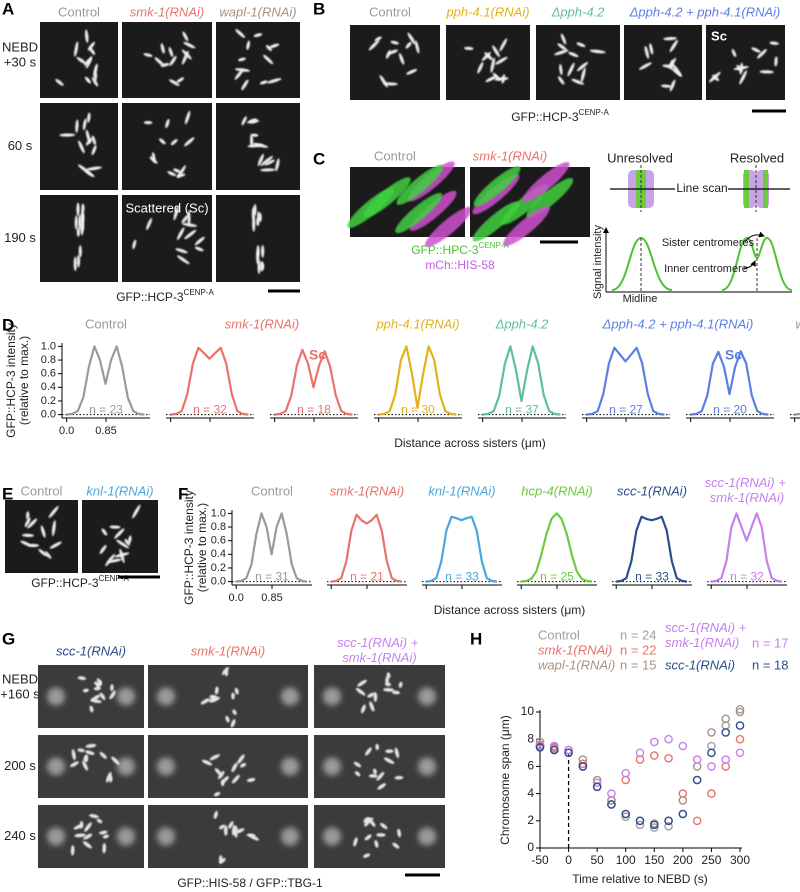 The image size is (800, 892). I want to click on legend-label: scc-1(RNAi) + smk-1(RNAi), so click(707, 635).